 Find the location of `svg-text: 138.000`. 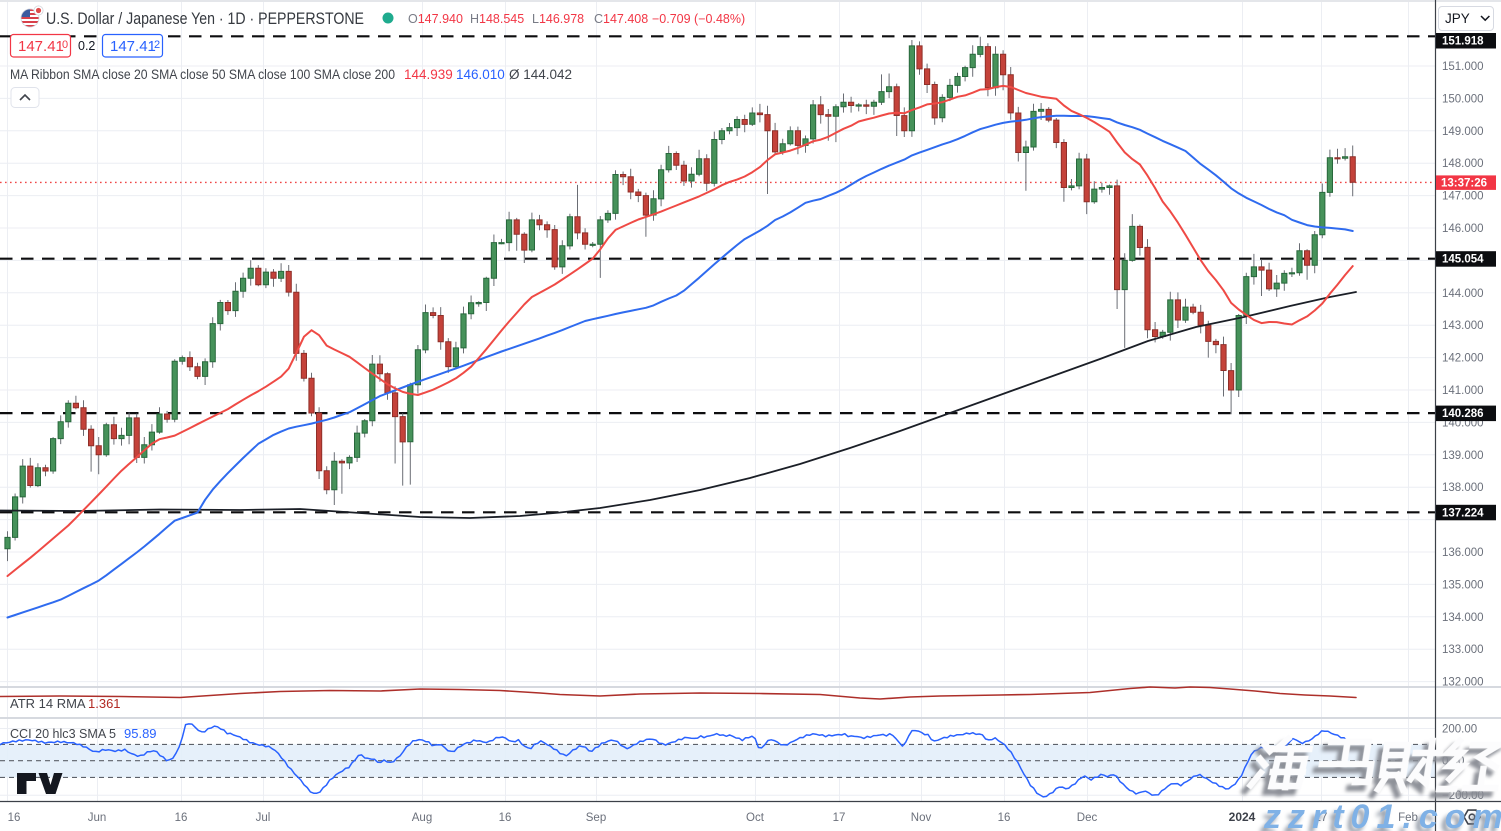

svg-text: 138.000 is located at coordinates (1463, 488).